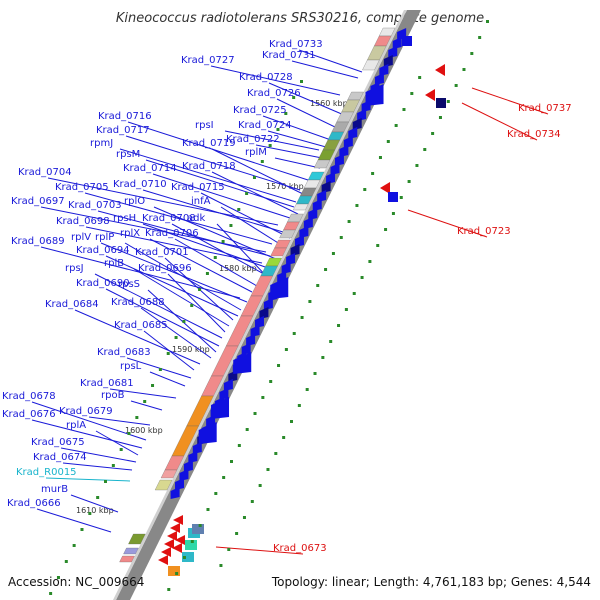 This screenshot has height=600, width=600. I want to click on gene-label: Krad_0674, so click(60, 457).